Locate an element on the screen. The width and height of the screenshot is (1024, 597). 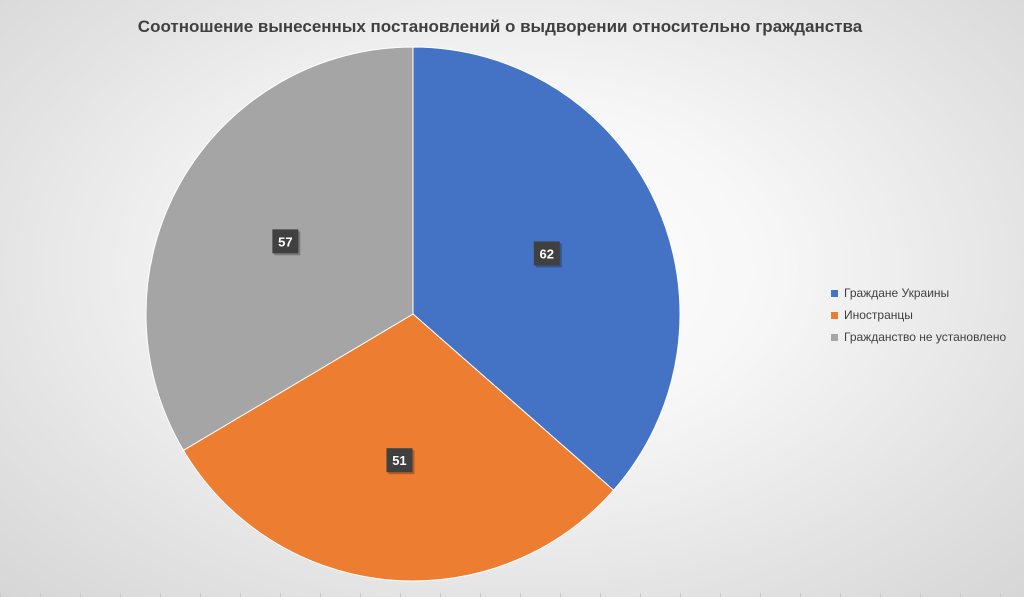
legend-item: Гражданство не установлено is located at coordinates (918, 337).